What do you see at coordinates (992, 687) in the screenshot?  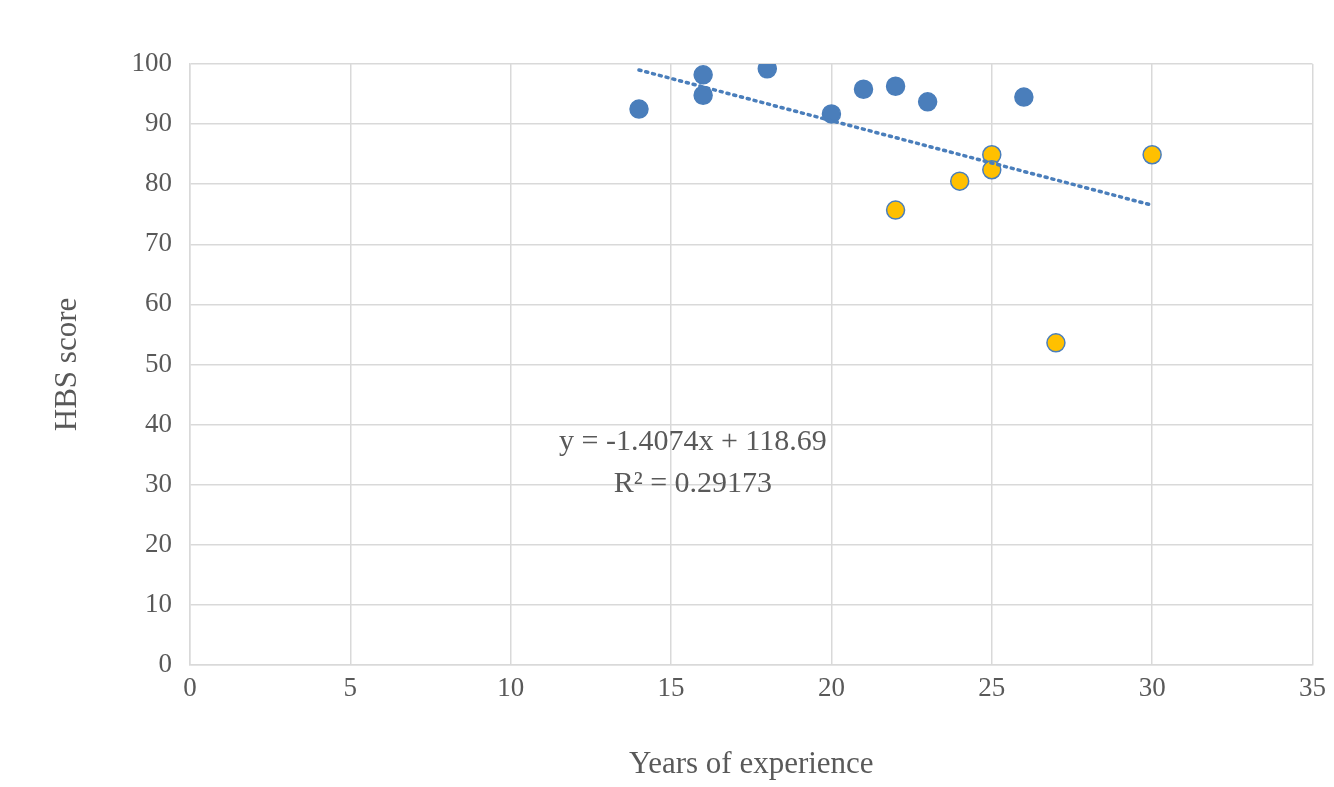 I see `x-tick-label: 25` at bounding box center [992, 687].